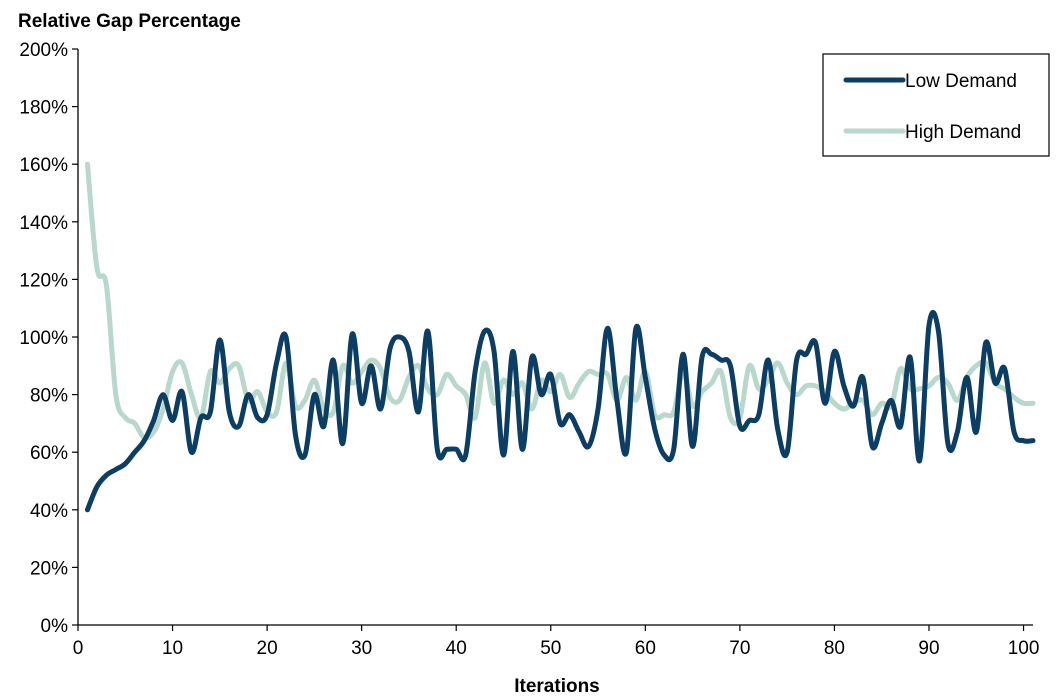 This screenshot has width=1056, height=698. I want to click on x-tick-label: 40, so click(456, 648).